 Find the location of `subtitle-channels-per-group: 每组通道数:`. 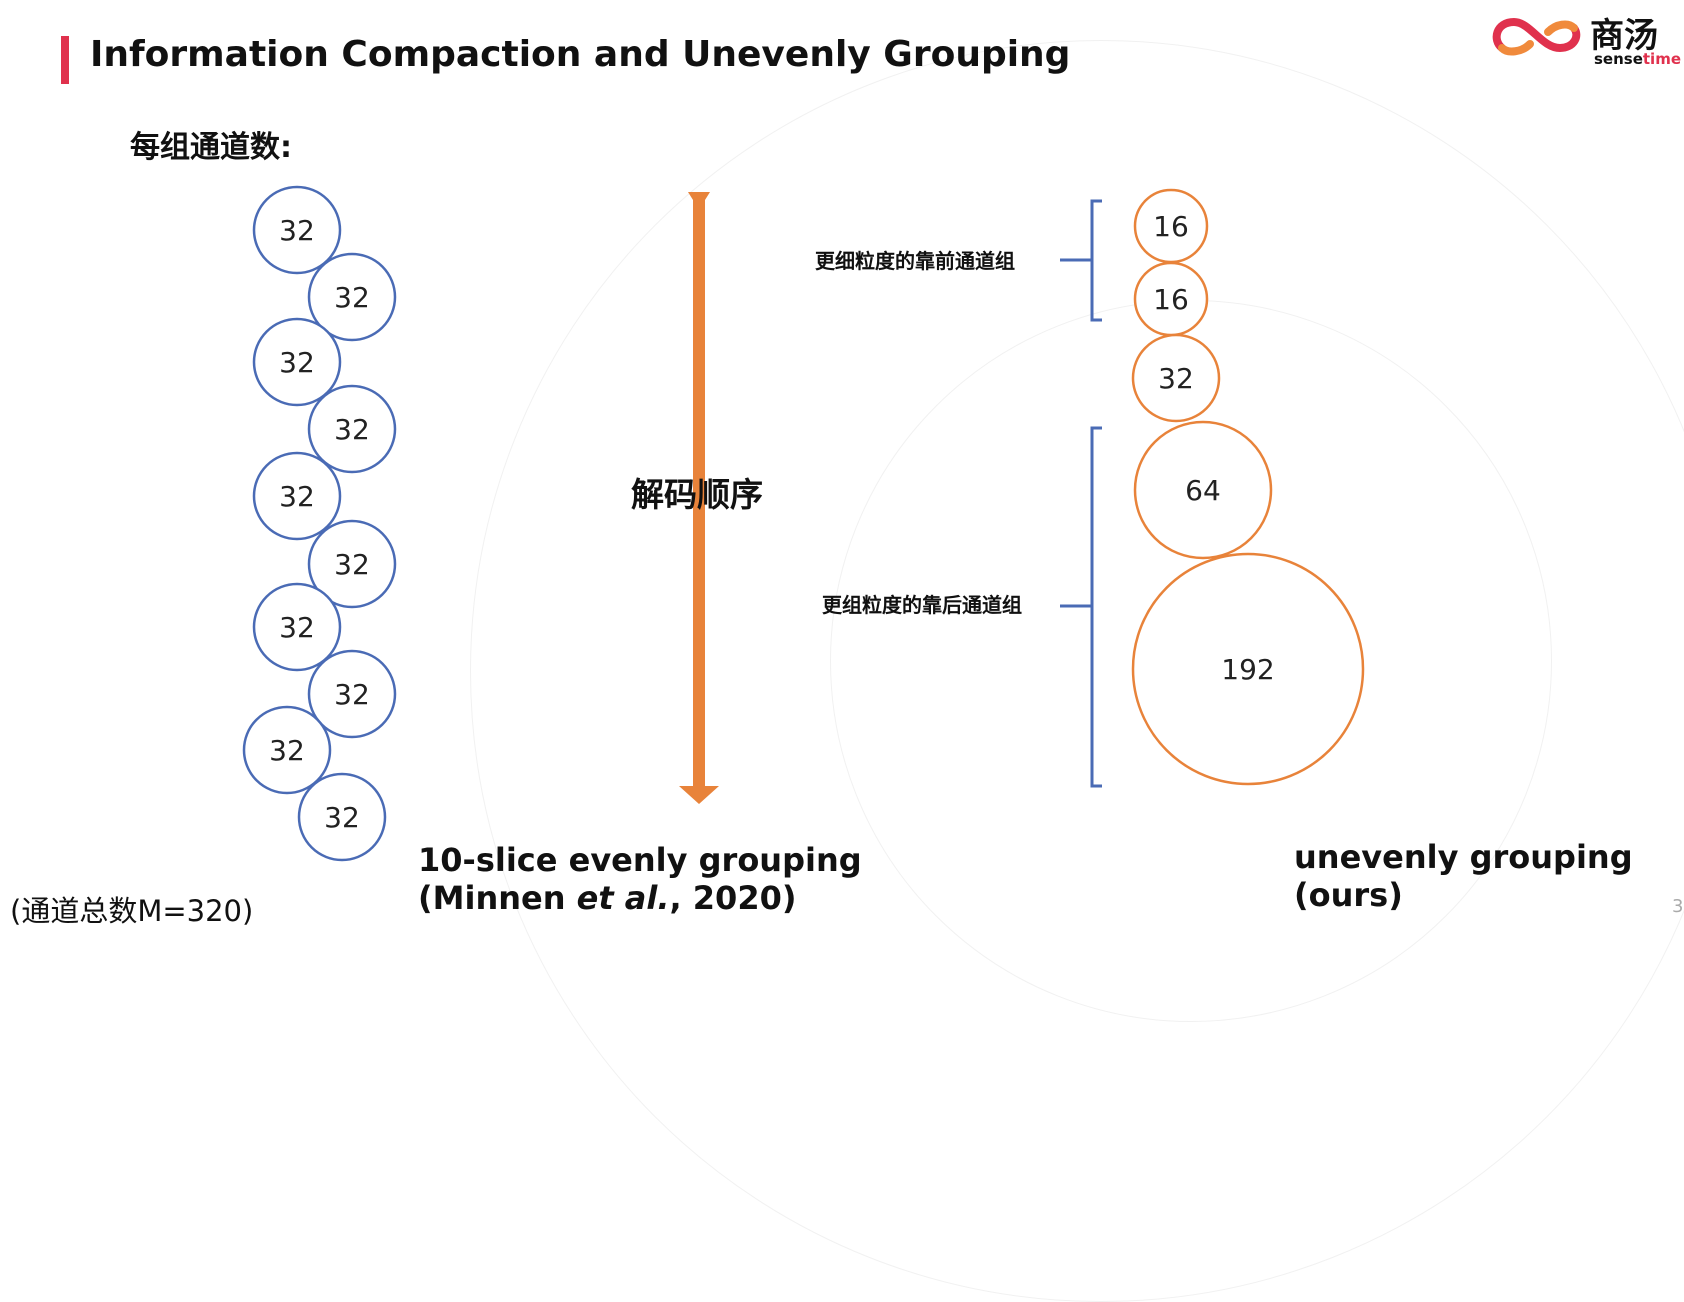

subtitle-channels-per-group: 每组通道数: is located at coordinates (211, 147).